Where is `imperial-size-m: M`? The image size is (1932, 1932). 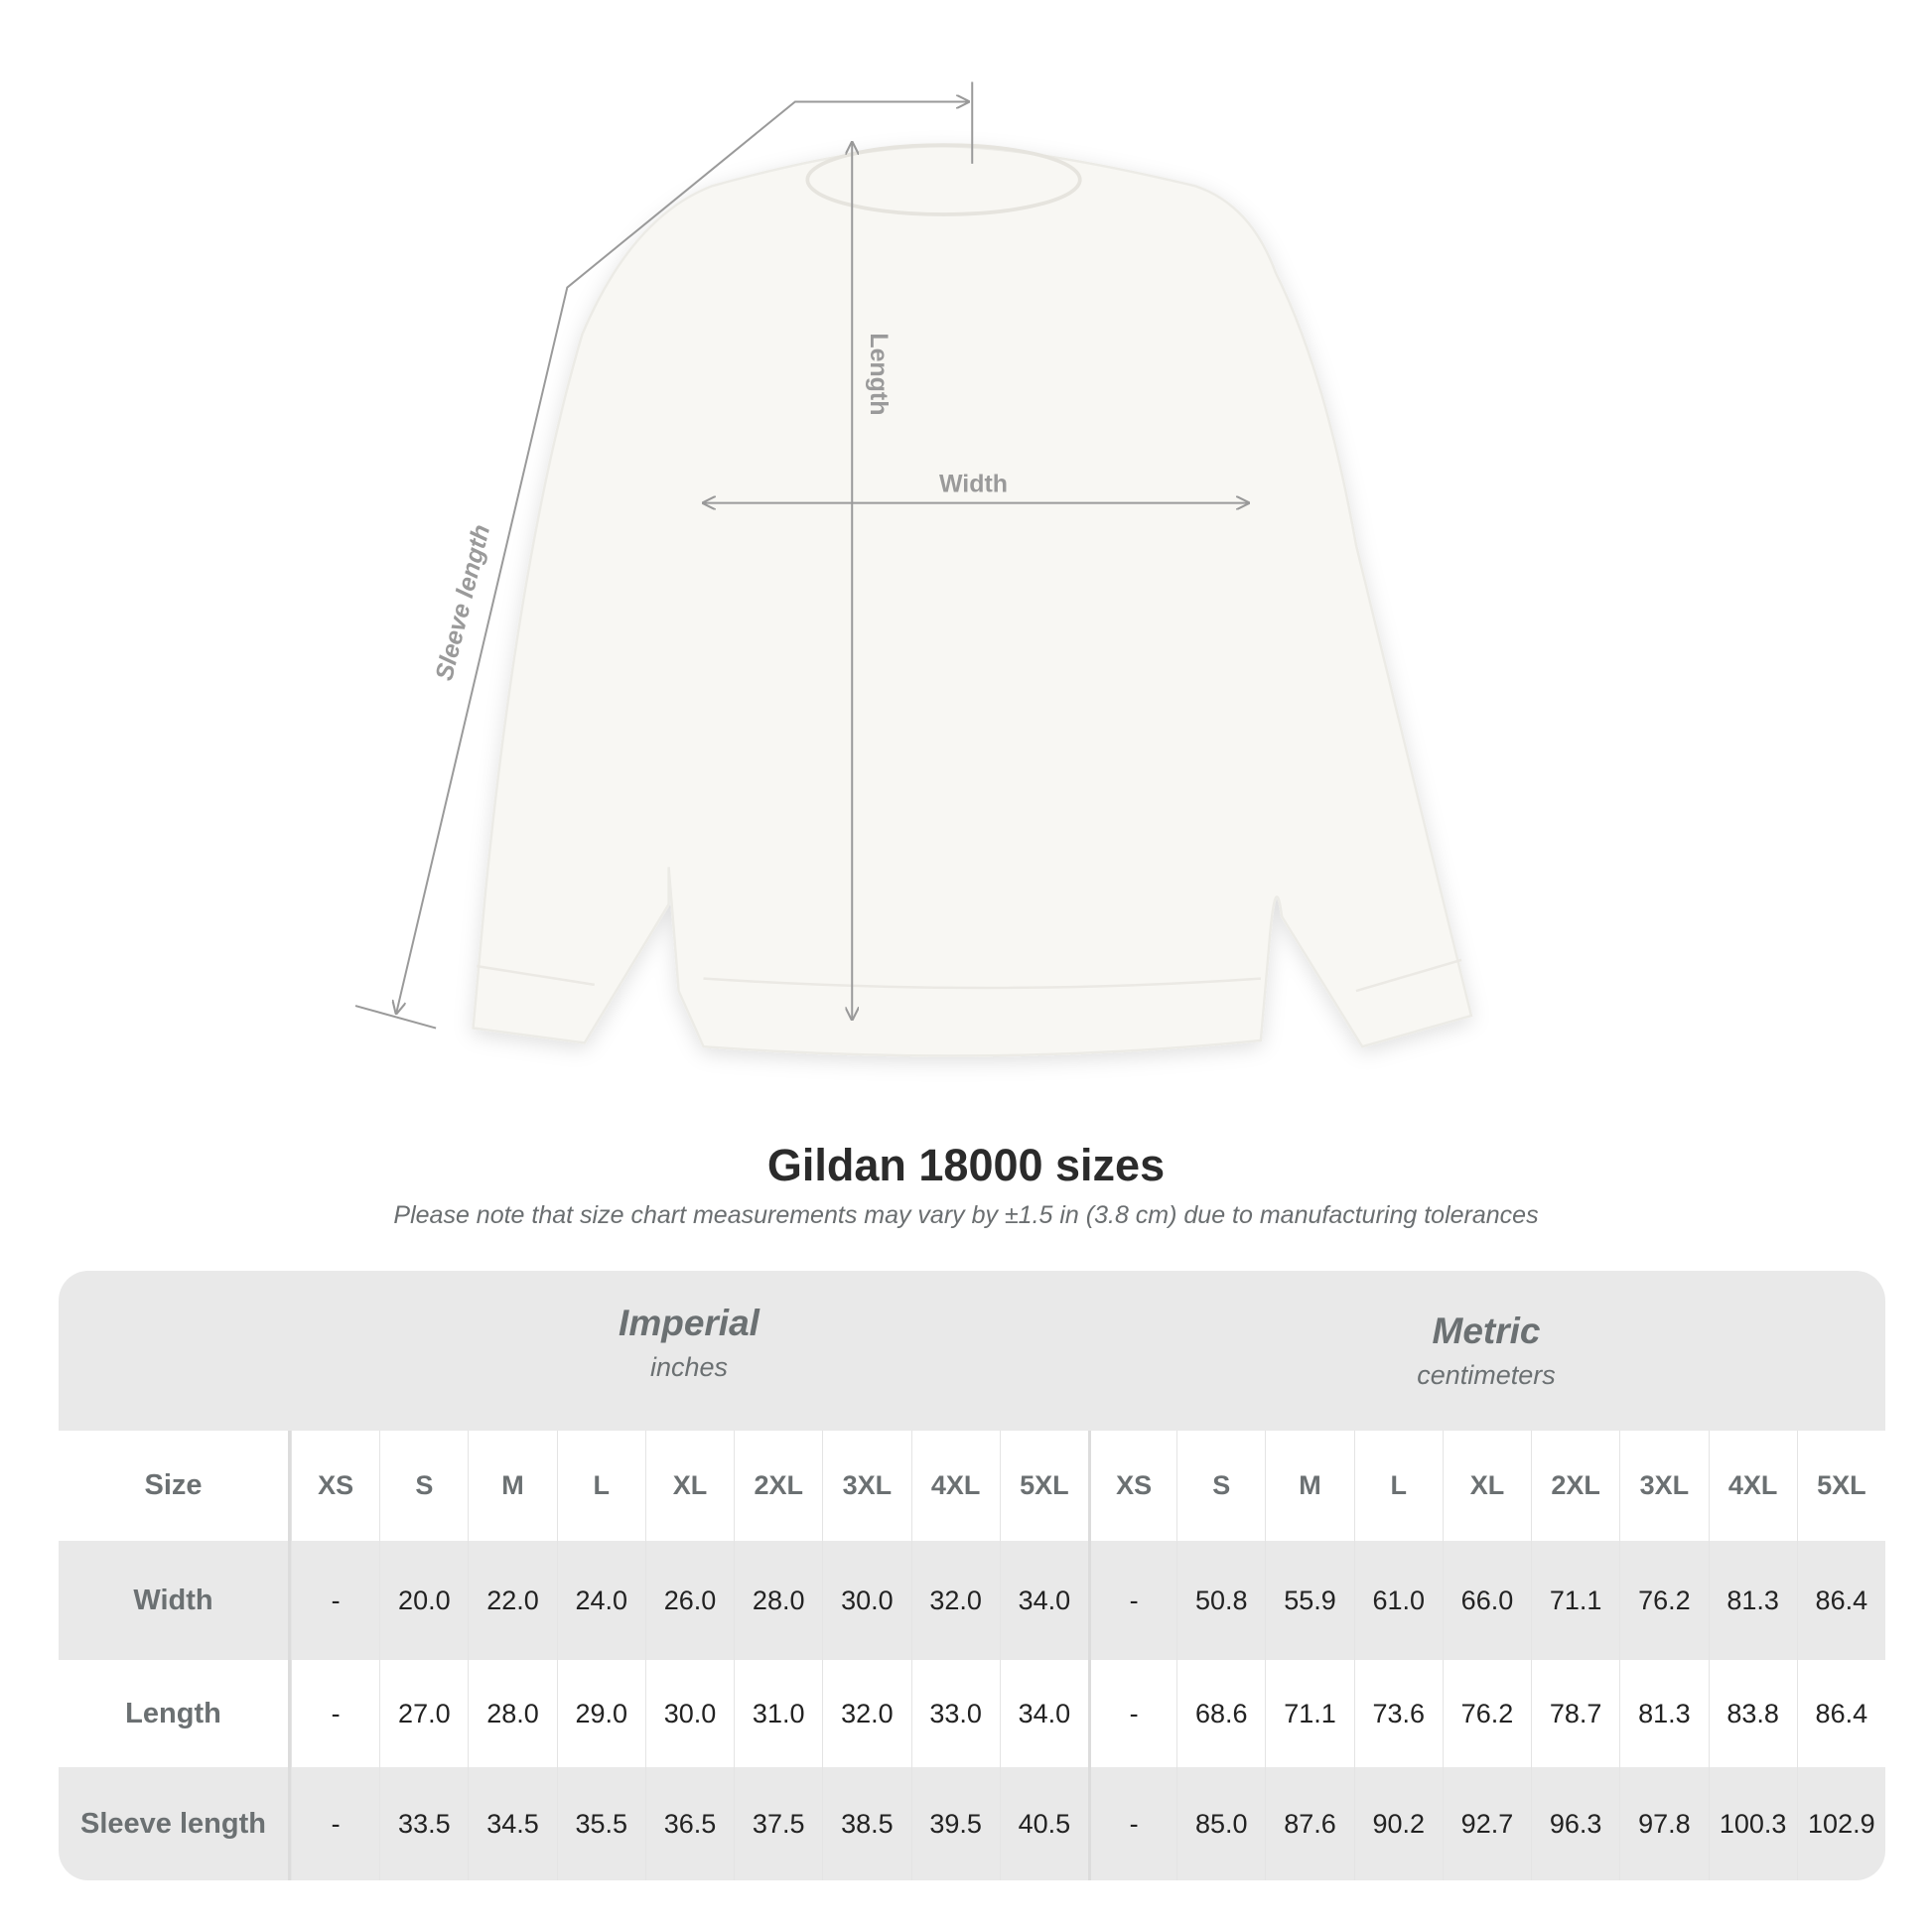
imperial-size-m: M is located at coordinates (512, 1486).